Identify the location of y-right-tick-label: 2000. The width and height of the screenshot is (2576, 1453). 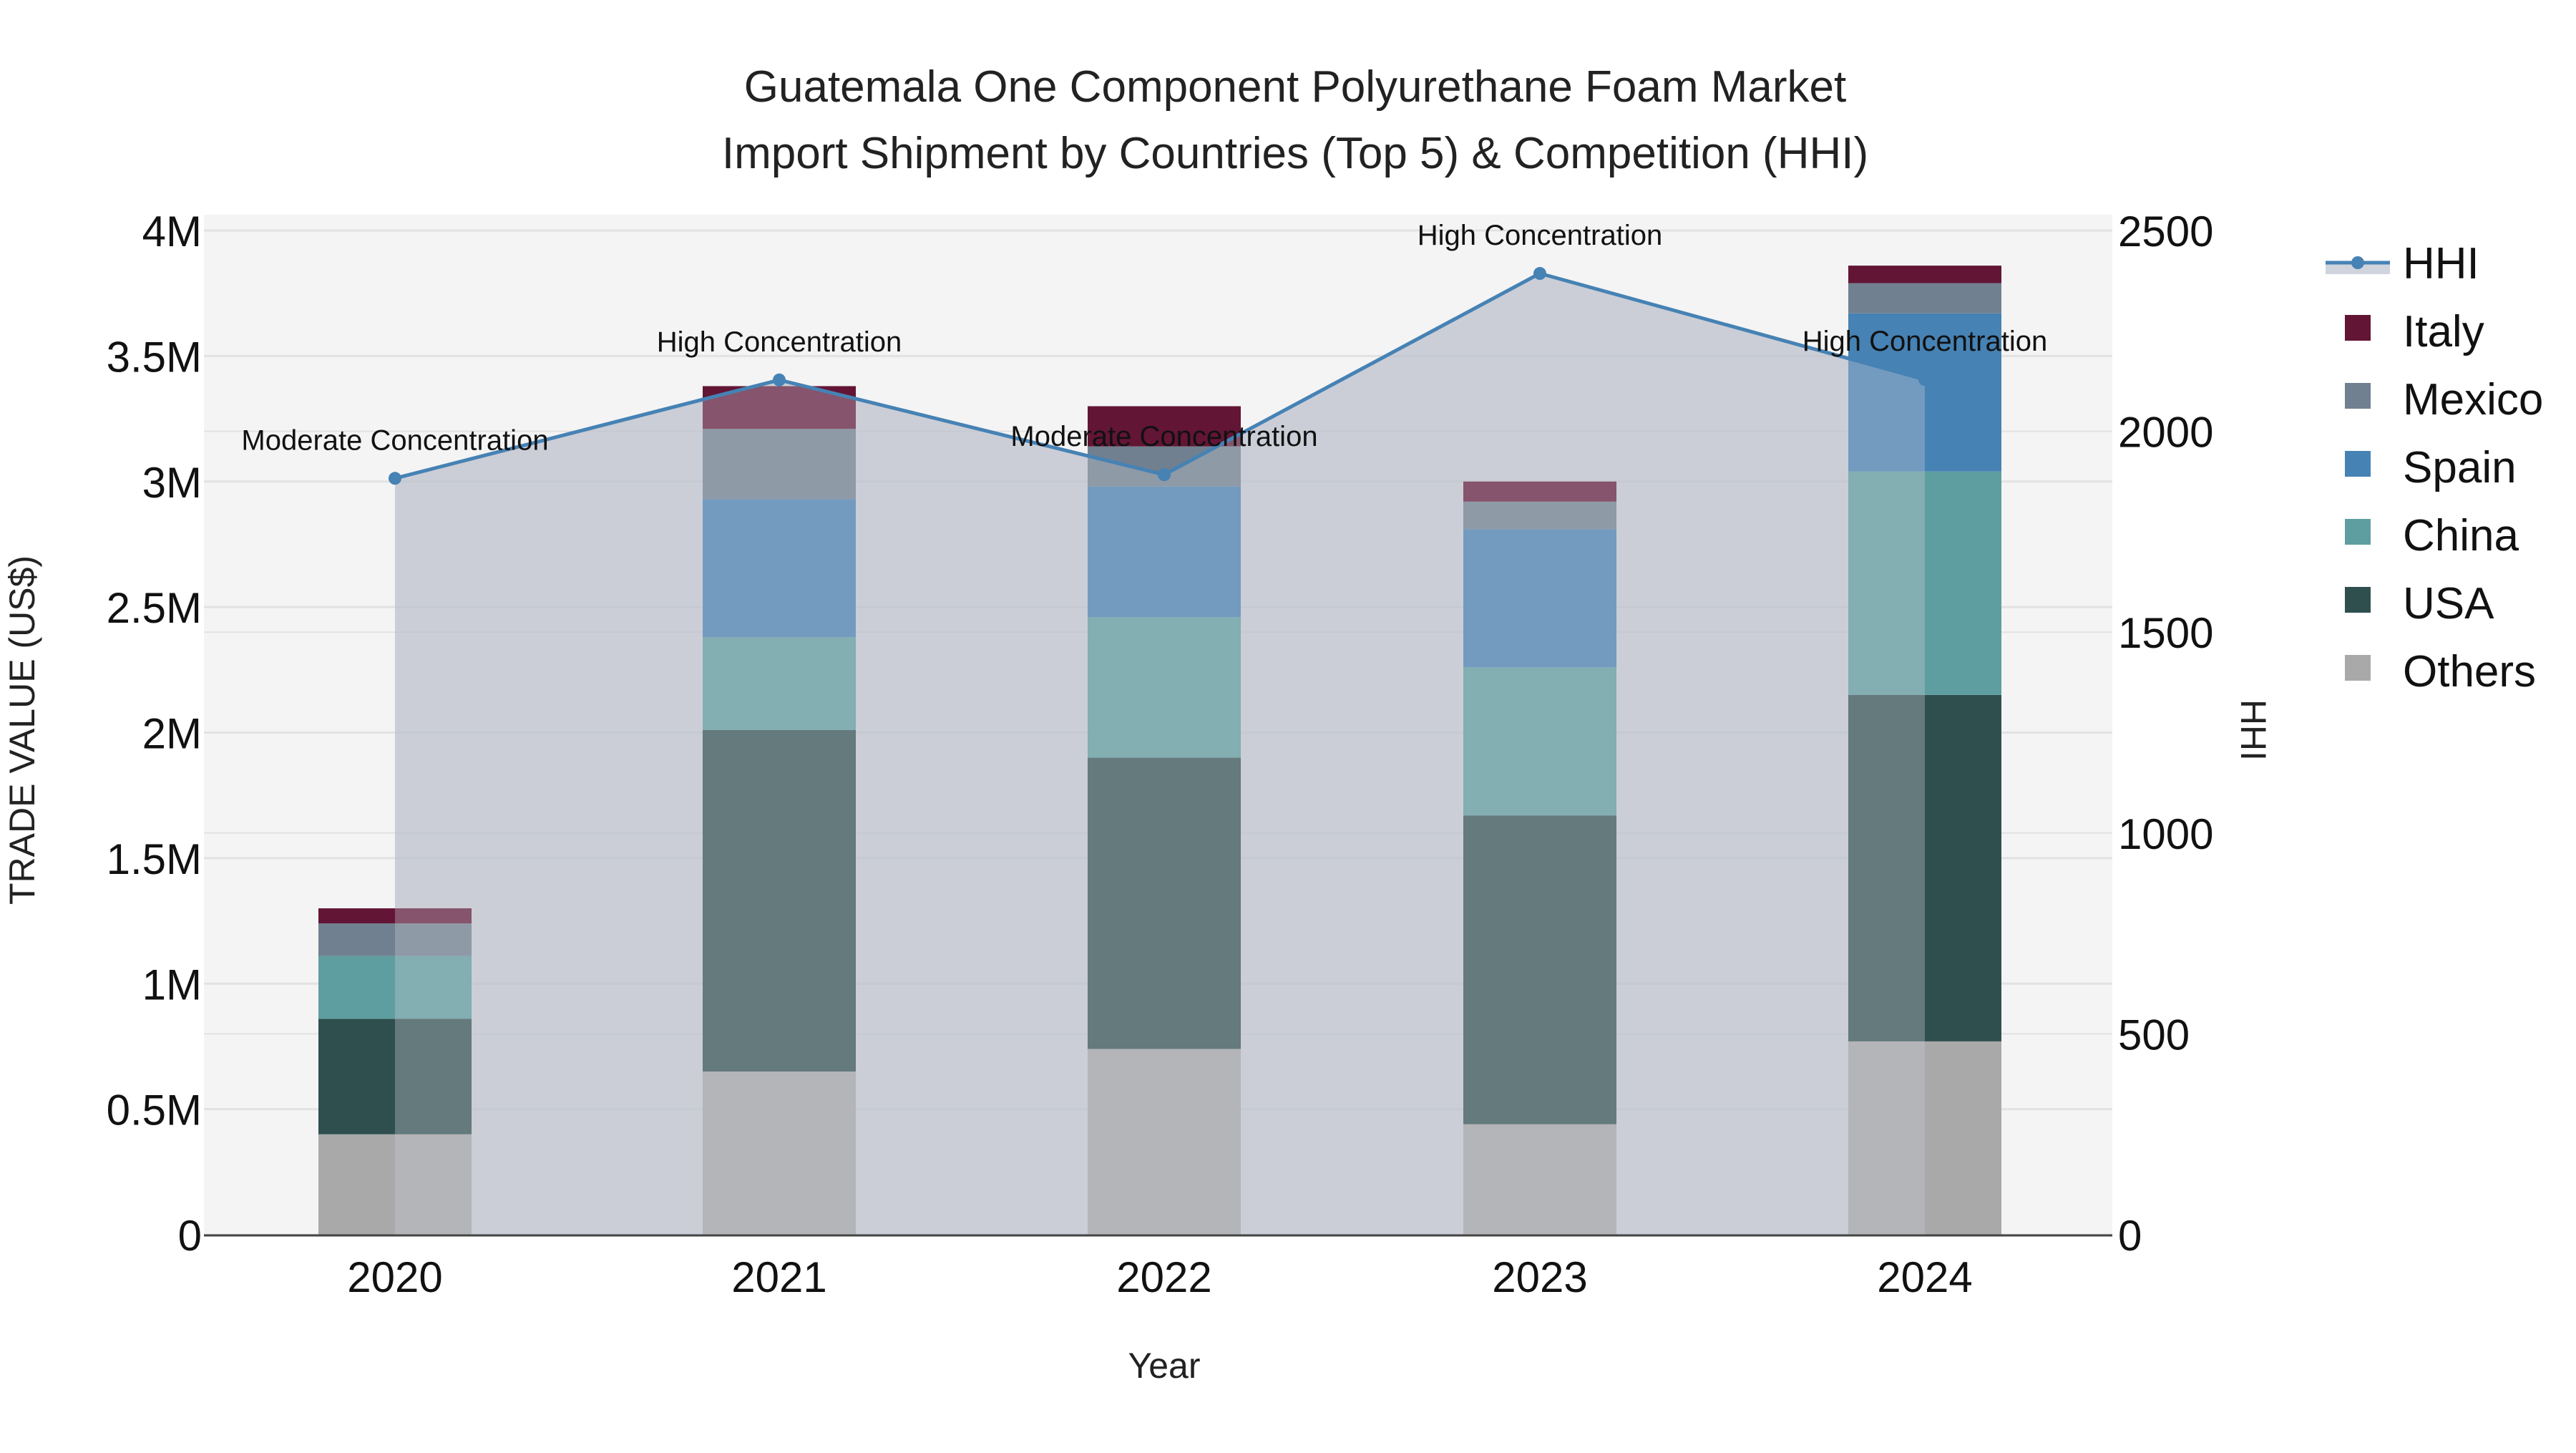
(2165, 433).